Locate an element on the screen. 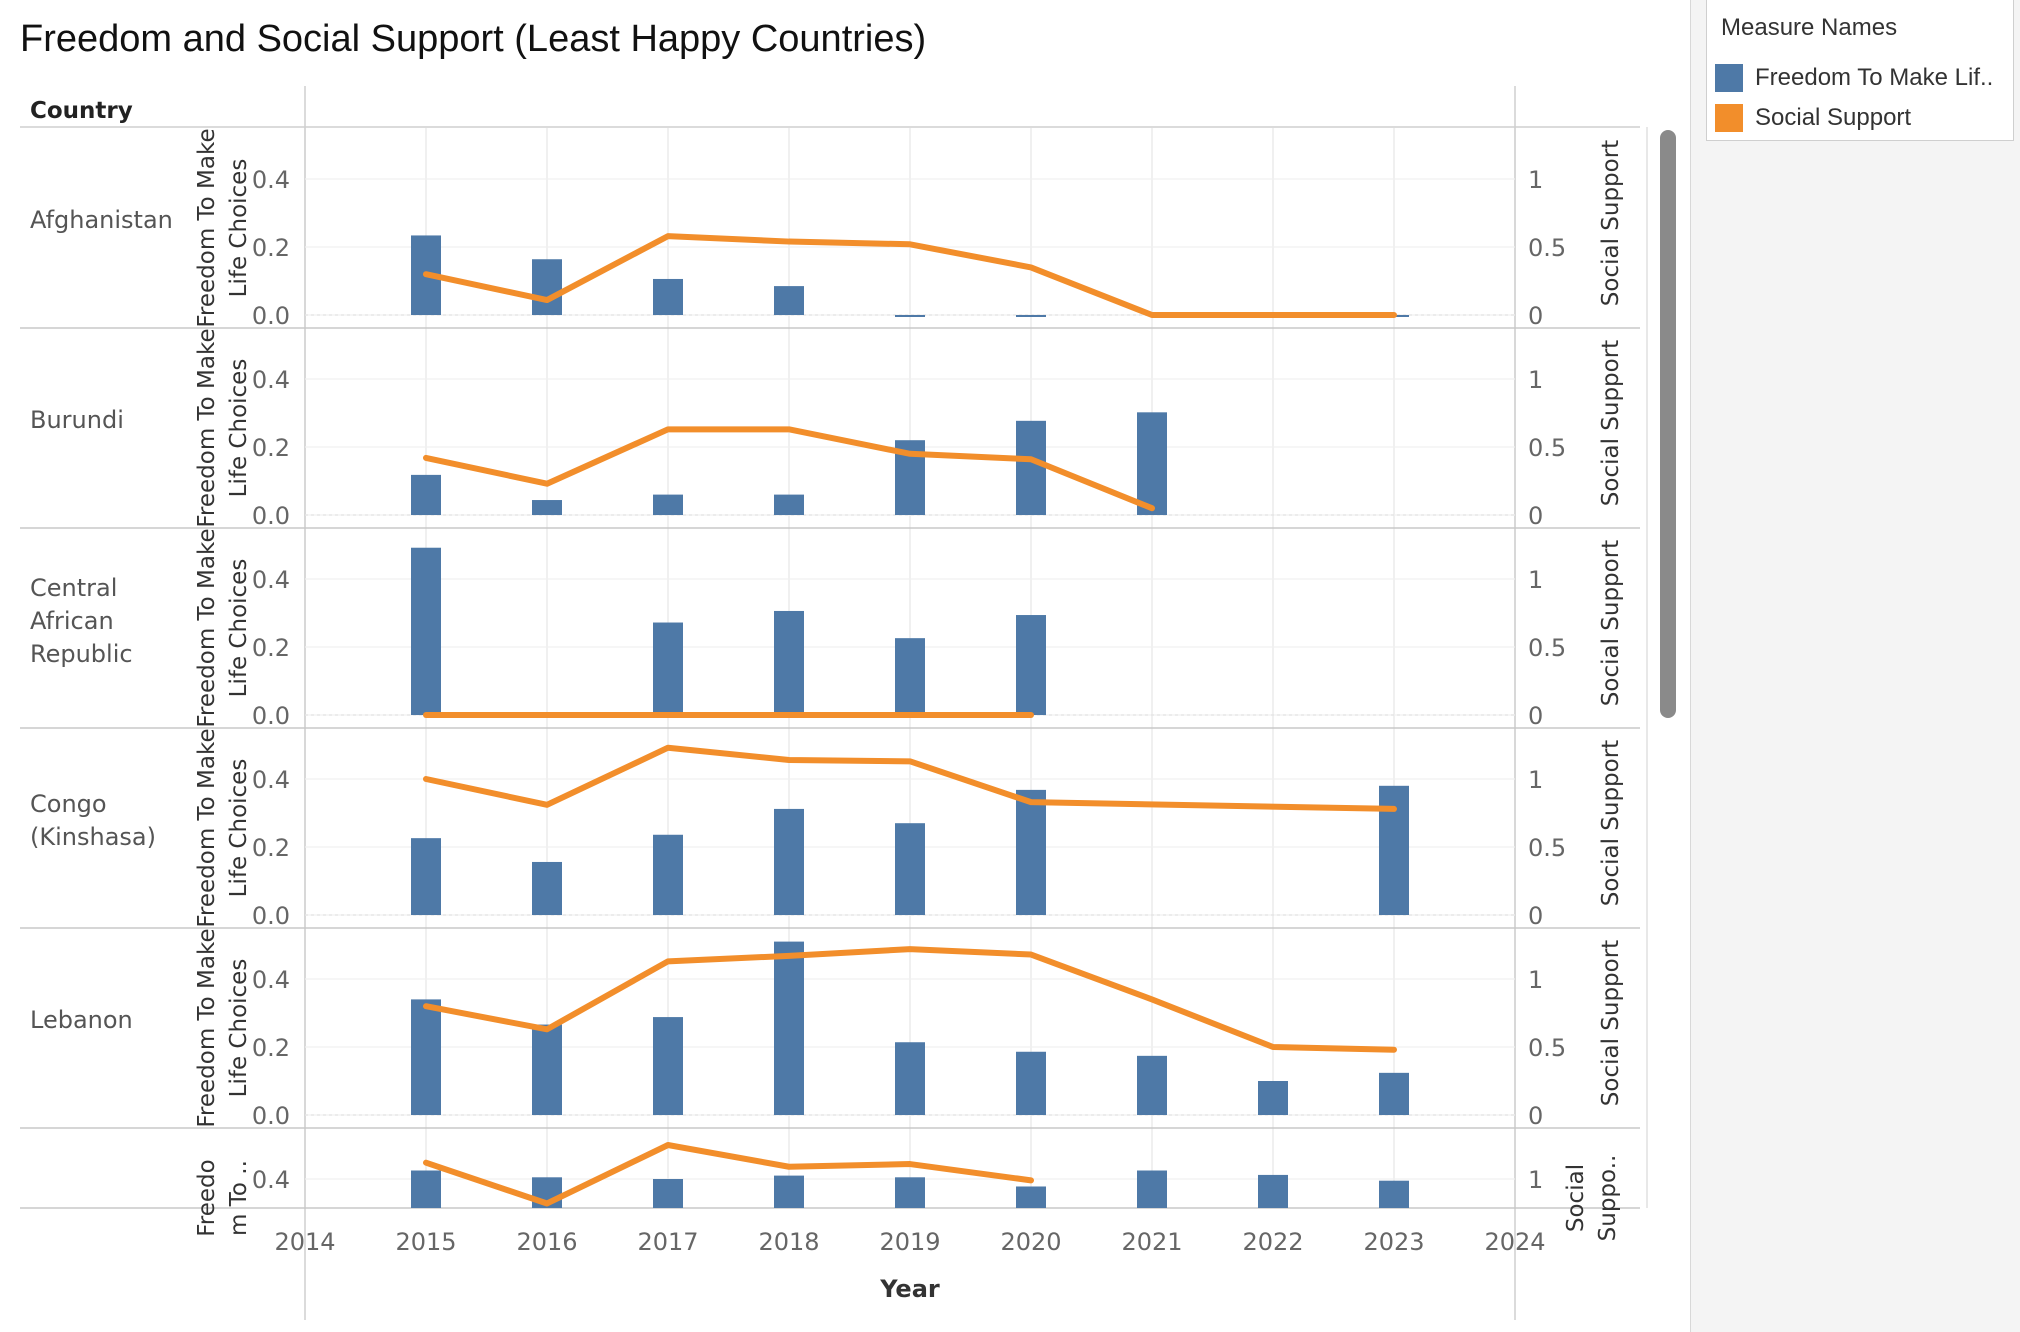 The width and height of the screenshot is (2020, 1332). legend-item-social-support: Social Support is located at coordinates (1863, 118).